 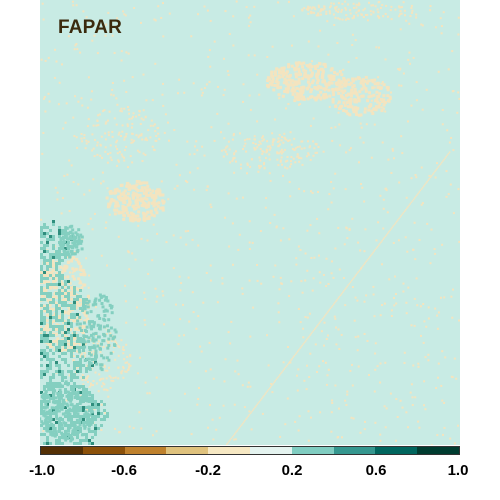 What do you see at coordinates (250, 474) in the screenshot?
I see `colorbar-tick-labels: -1.0 -0.6 -0.2 0.2 0.6 1.0` at bounding box center [250, 474].